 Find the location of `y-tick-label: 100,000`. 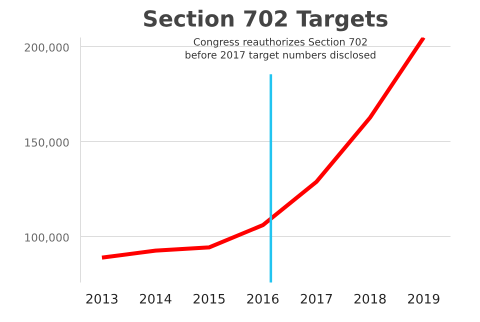

y-tick-label: 100,000 is located at coordinates (47, 237).